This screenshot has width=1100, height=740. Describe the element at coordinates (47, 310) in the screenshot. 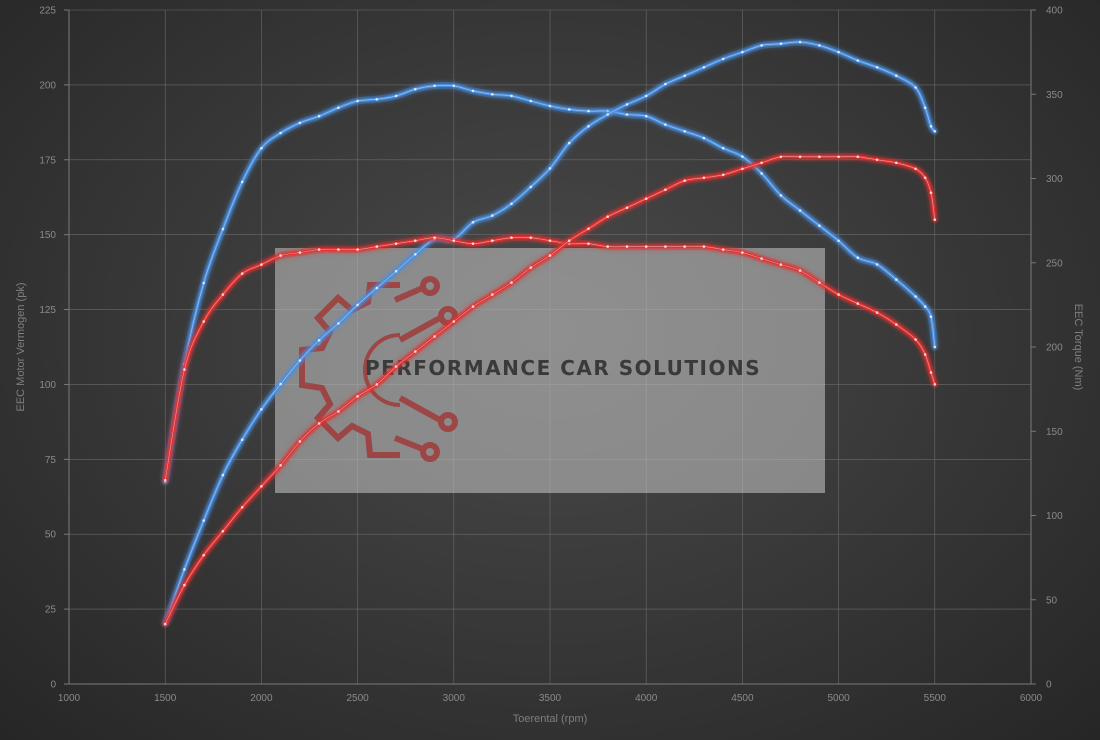

I see `y-left-tick-label: 125` at that location.